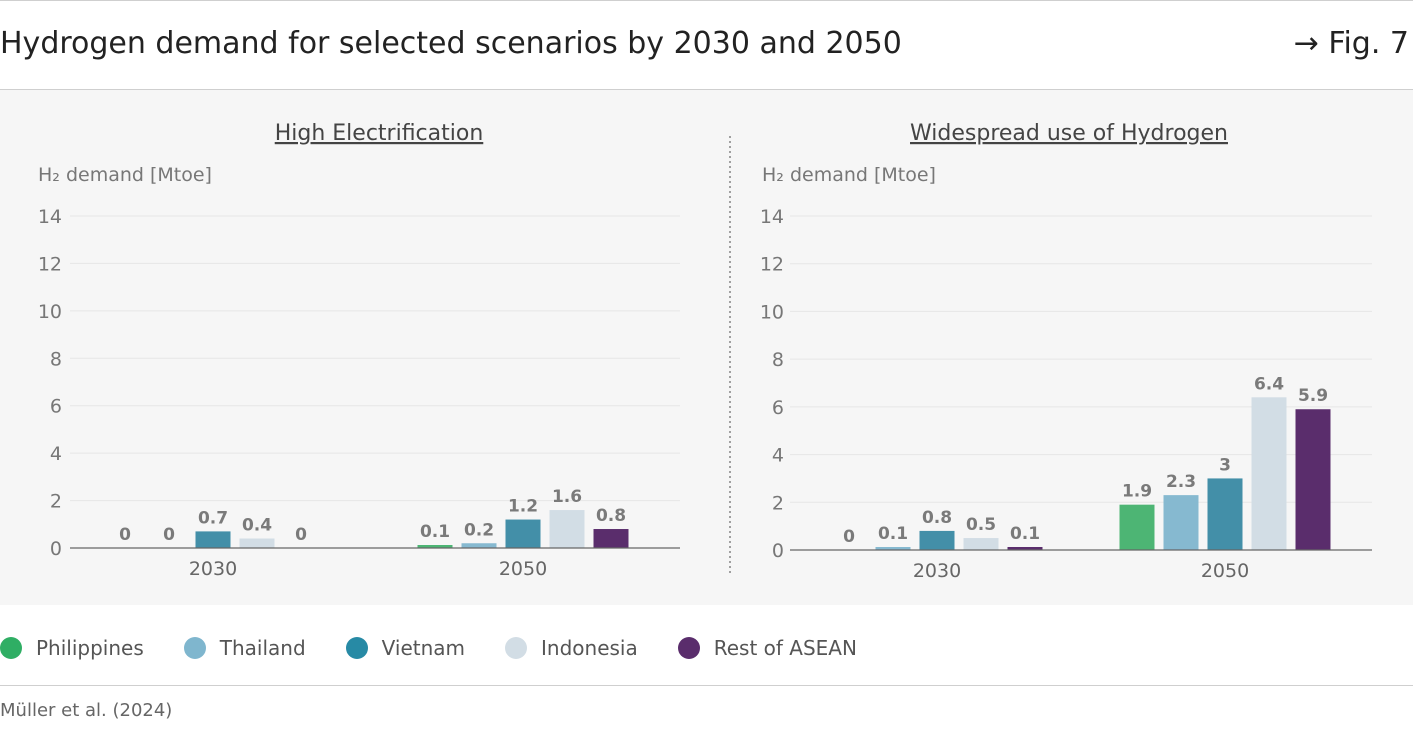  I want to click on legend-item-philippines: Philippines, so click(72, 648).